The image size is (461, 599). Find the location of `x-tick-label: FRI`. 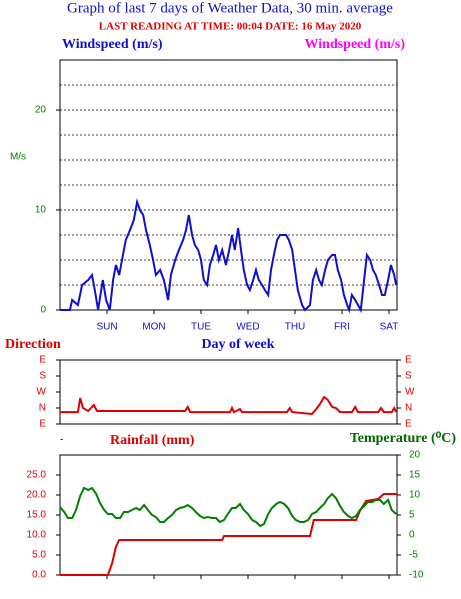

x-tick-label: FRI is located at coordinates (342, 327).